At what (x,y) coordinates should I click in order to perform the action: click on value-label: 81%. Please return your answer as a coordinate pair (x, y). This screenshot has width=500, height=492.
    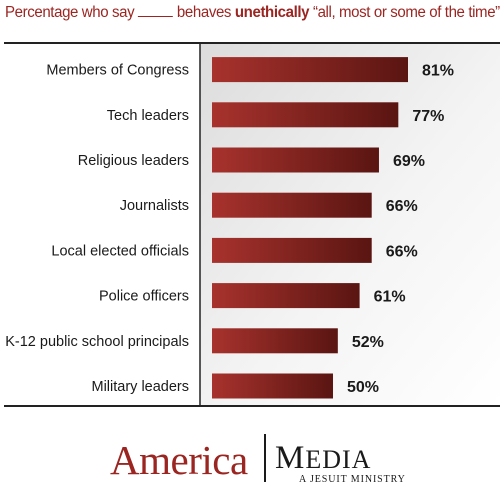
    Looking at the image, I should click on (438, 71).